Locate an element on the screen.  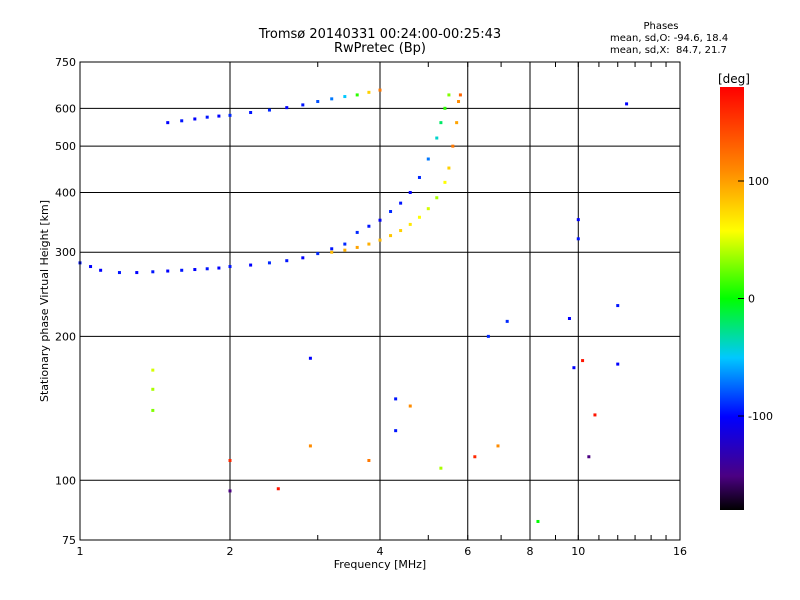
chart-title: Tromsø 20140331 00:24:00-00:25:43 is located at coordinates (380, 34).